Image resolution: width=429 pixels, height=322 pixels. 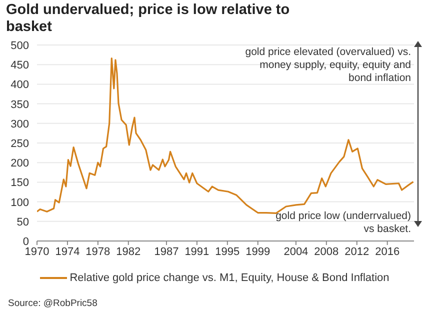 I want to click on y-tick-label: 250, so click(x=19, y=144).